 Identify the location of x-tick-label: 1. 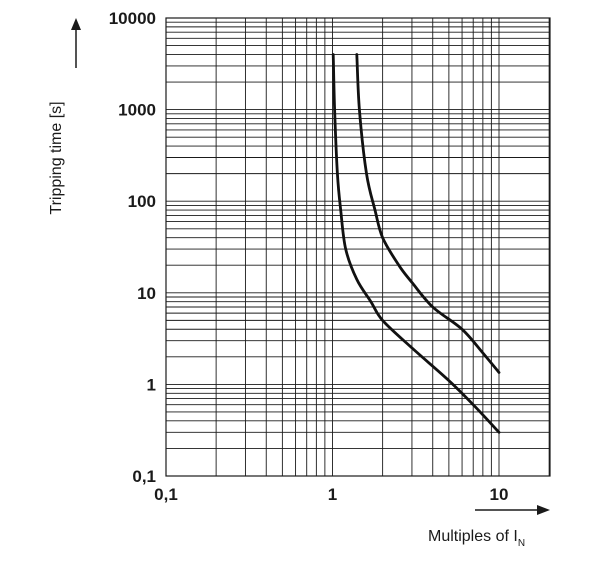
(332, 494).